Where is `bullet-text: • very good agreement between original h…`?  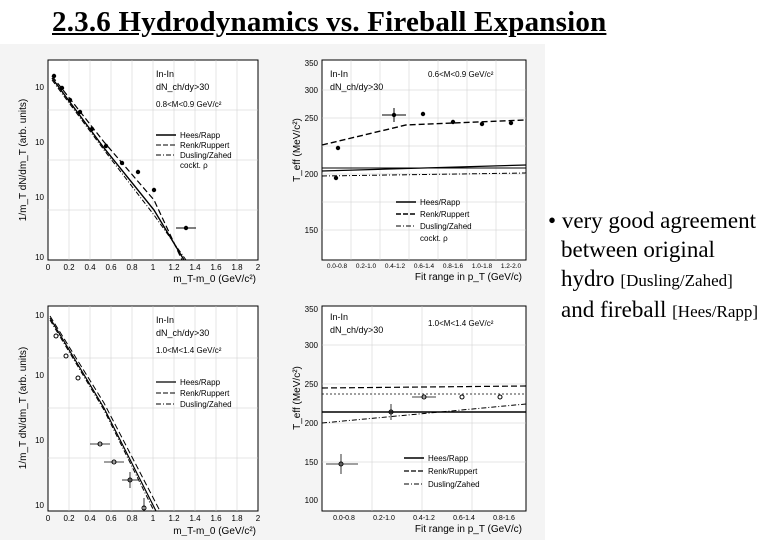 bullet-text: • very good agreement between original h… is located at coordinates (664, 266).